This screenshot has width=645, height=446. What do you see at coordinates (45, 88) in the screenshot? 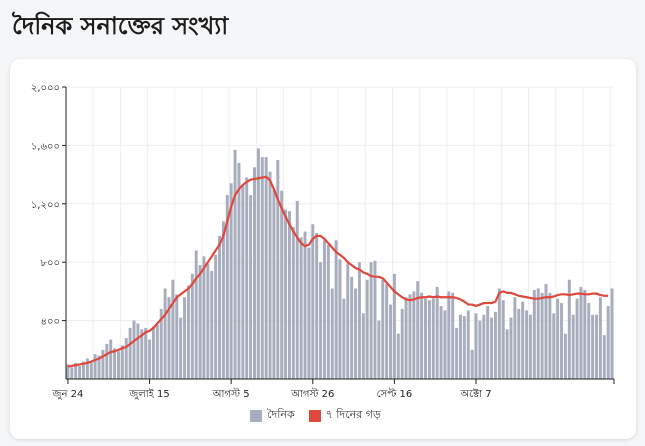
I see `y-tick-label-4: ২,০০০` at bounding box center [45, 88].